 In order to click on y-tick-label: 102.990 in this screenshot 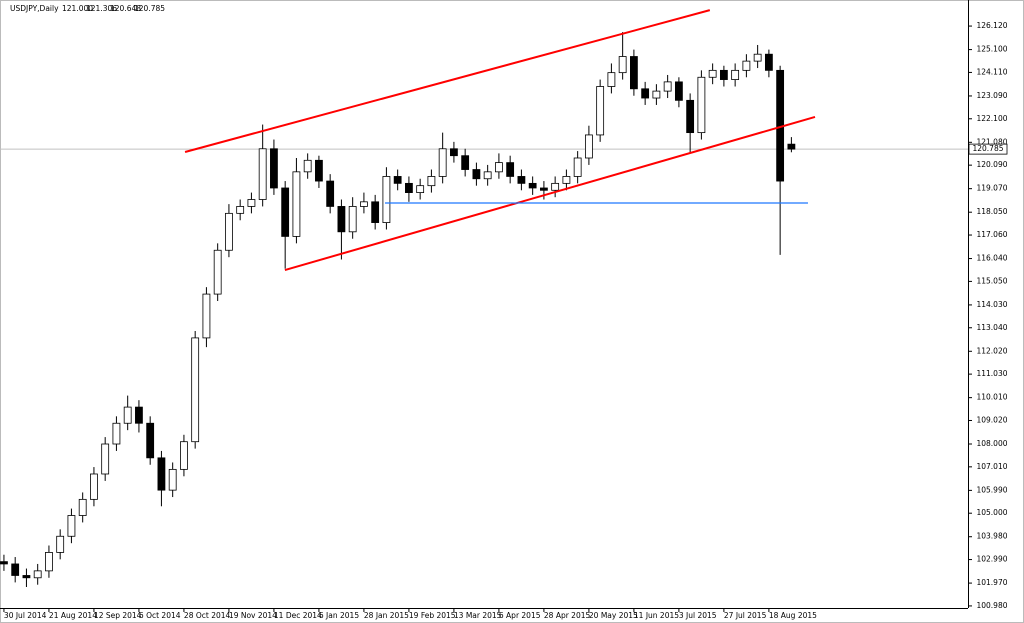, I will do `click(991, 559)`.